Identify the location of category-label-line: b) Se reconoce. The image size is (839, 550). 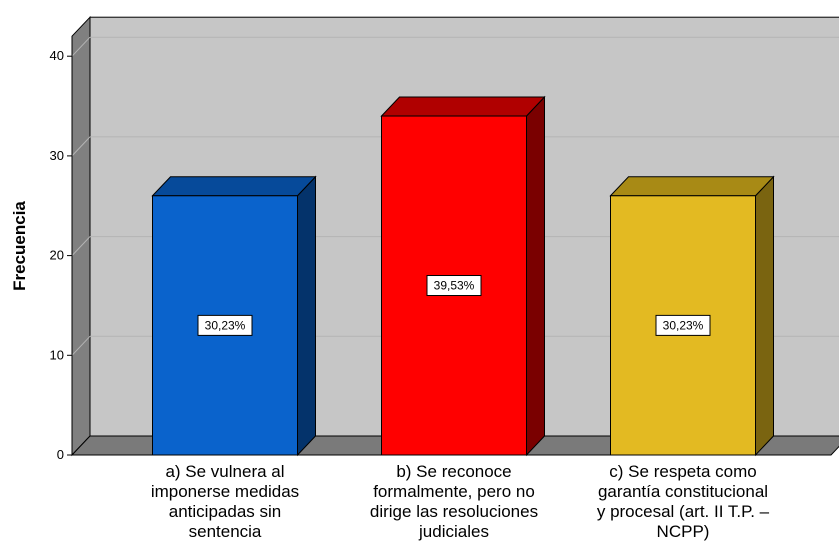
(453, 471).